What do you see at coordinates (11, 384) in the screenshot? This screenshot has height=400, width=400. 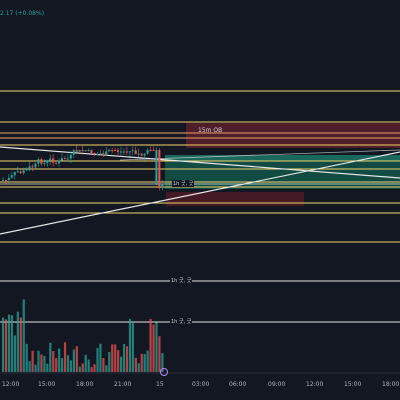 I see `x-tick-label: 12:00` at bounding box center [11, 384].